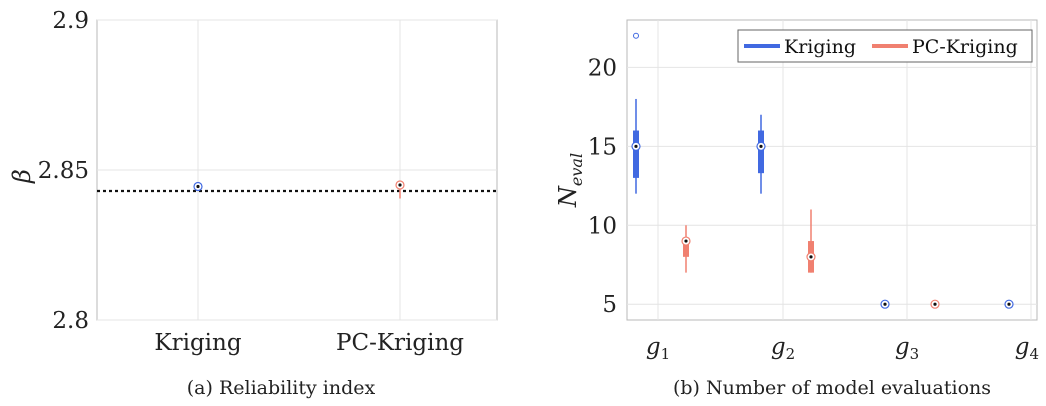 This screenshot has height=406, width=1046. What do you see at coordinates (70, 321) in the screenshot?
I see `ytick-label-a: 2.8` at bounding box center [70, 321].